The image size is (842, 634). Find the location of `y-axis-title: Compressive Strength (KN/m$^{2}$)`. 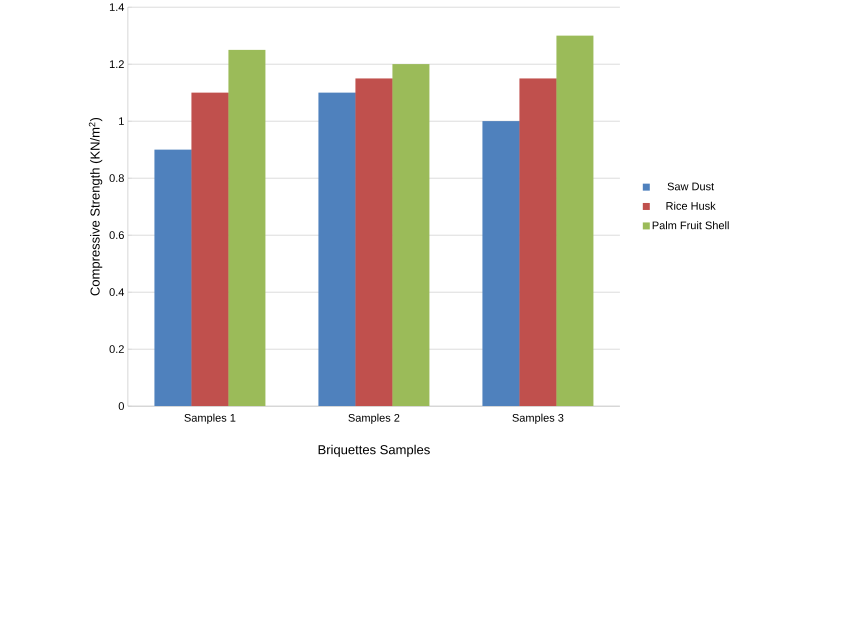

y-axis-title: Compressive Strength (KN/m$^{2}$) is located at coordinates (95, 207).